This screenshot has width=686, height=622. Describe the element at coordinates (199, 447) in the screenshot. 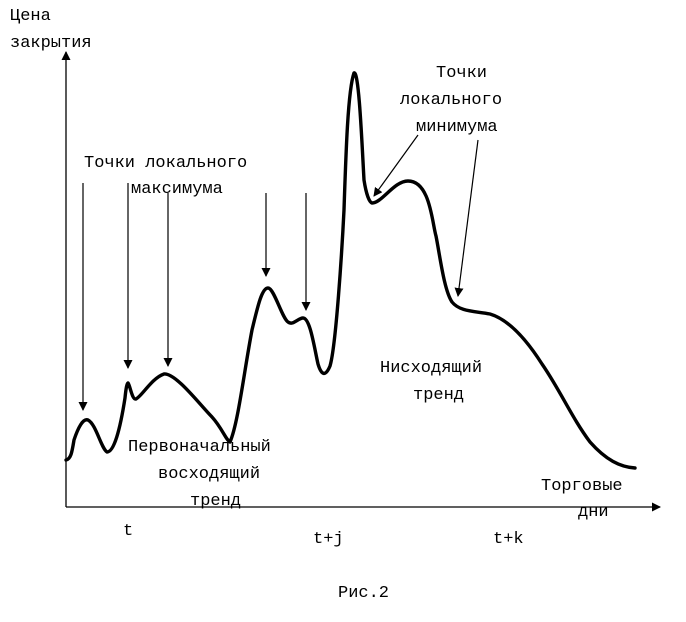

I see `uptrend-label-line1: Первоначальный` at that location.